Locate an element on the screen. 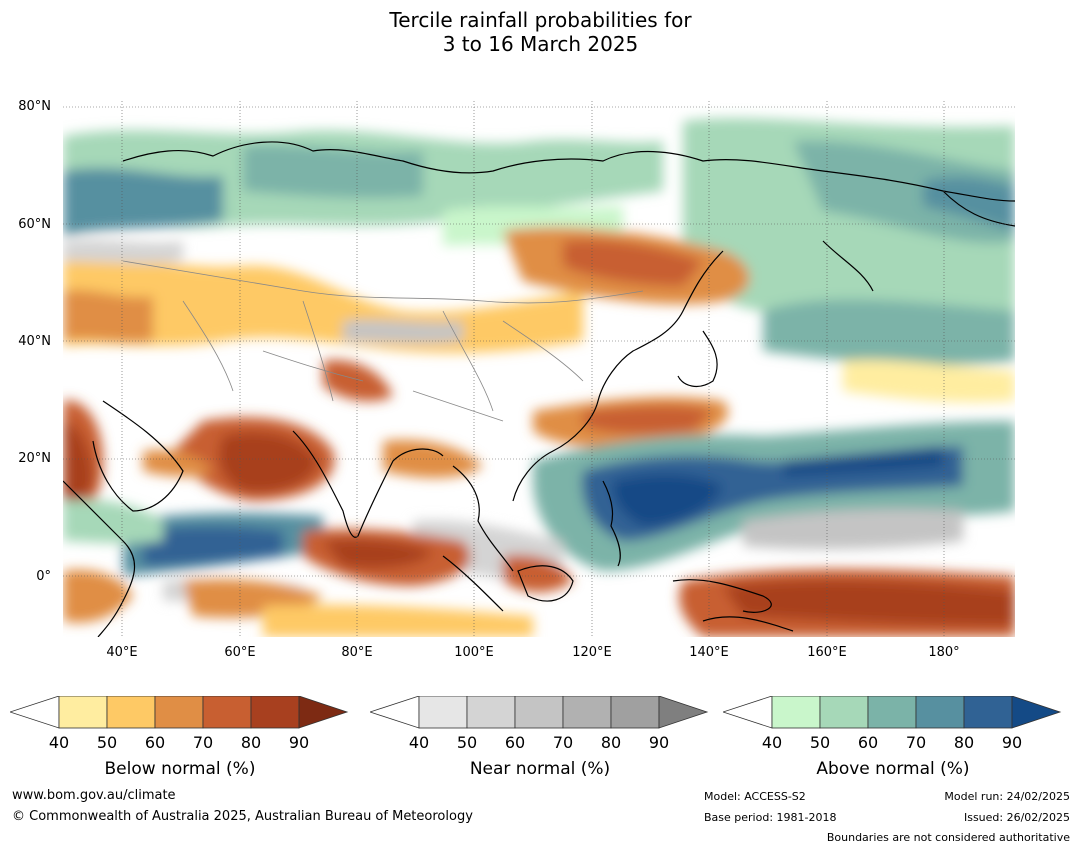  near-tick-80: 80 is located at coordinates (611, 742).